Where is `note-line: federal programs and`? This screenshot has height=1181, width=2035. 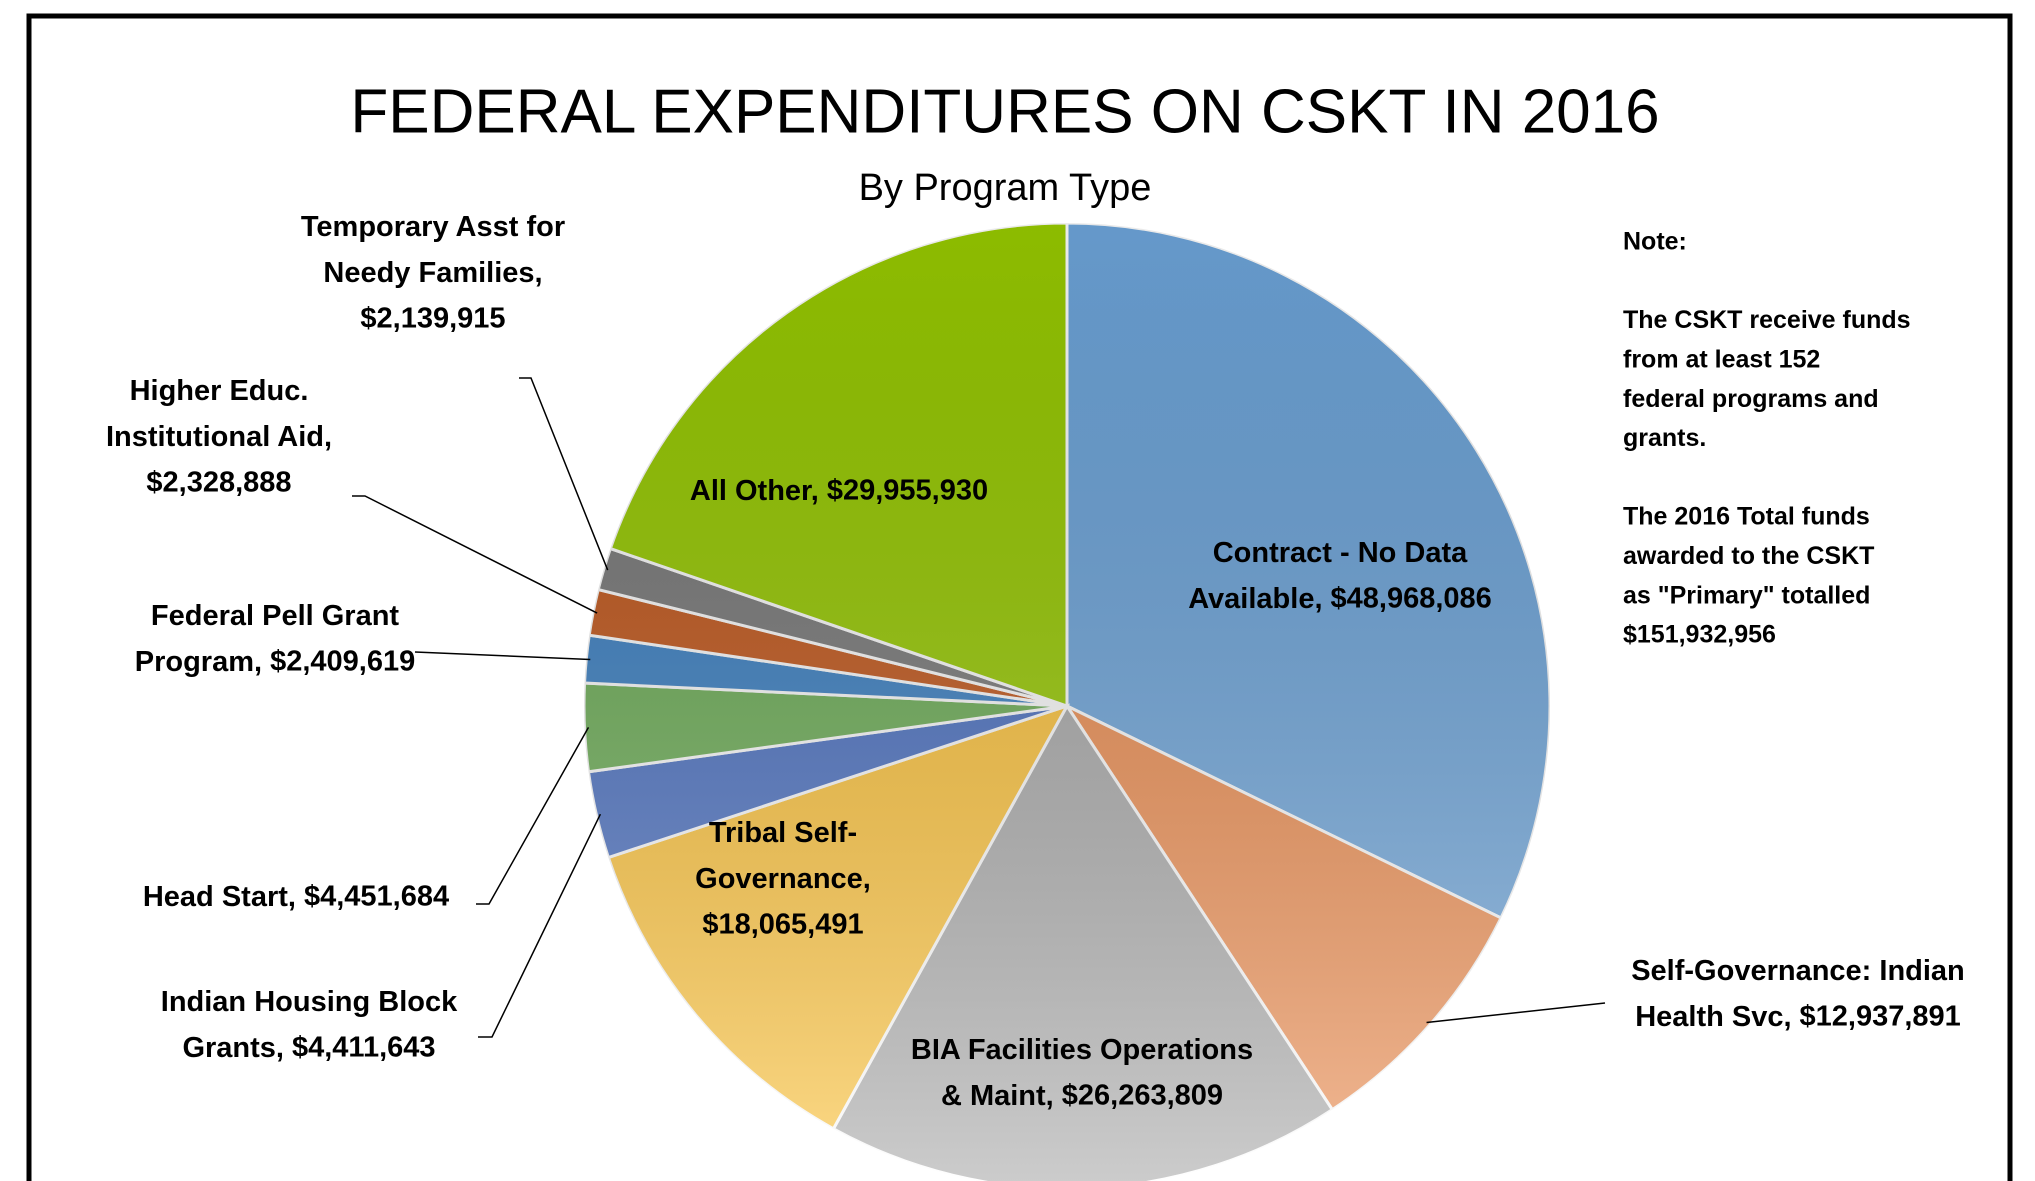 note-line: federal programs and is located at coordinates (1751, 399).